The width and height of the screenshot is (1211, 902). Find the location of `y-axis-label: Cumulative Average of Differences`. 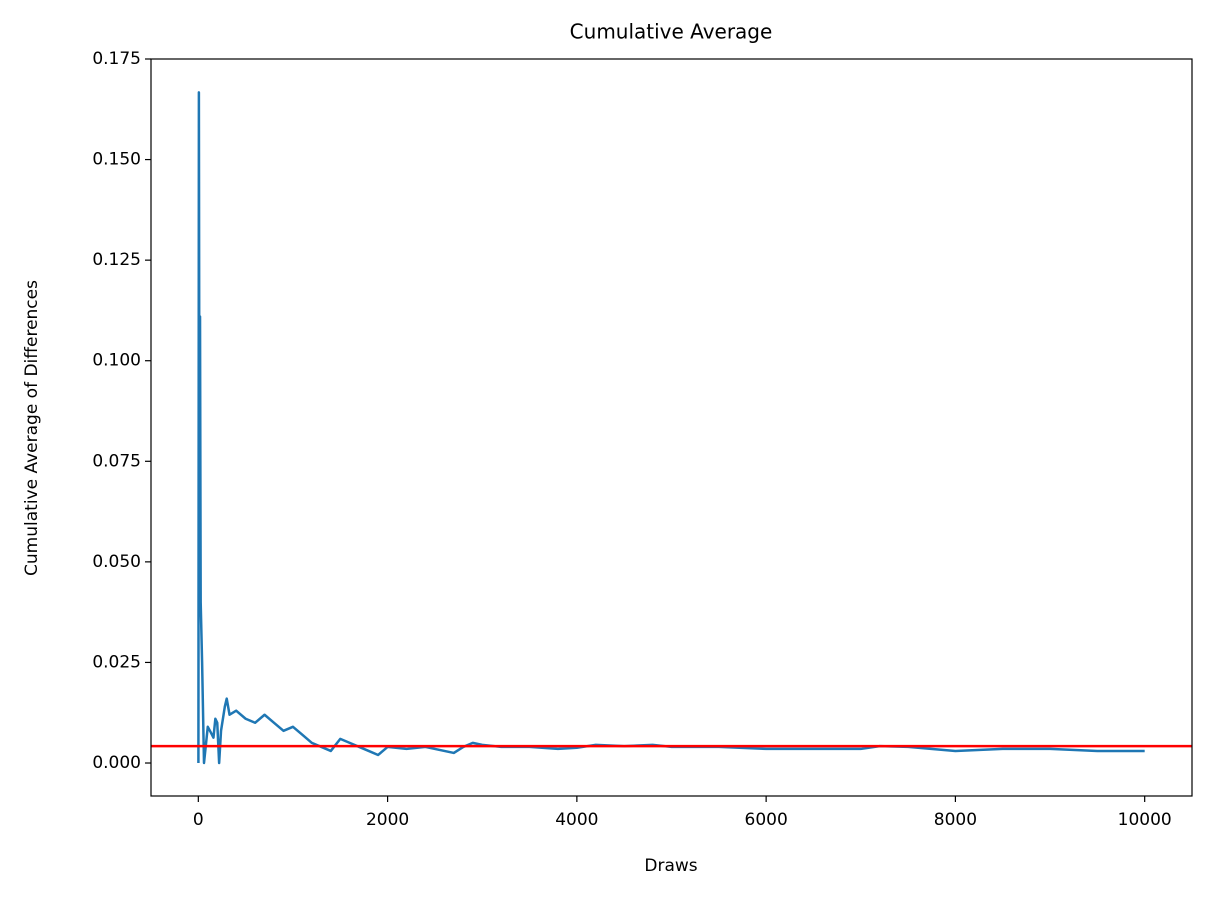

y-axis-label: Cumulative Average of Differences is located at coordinates (32, 428).